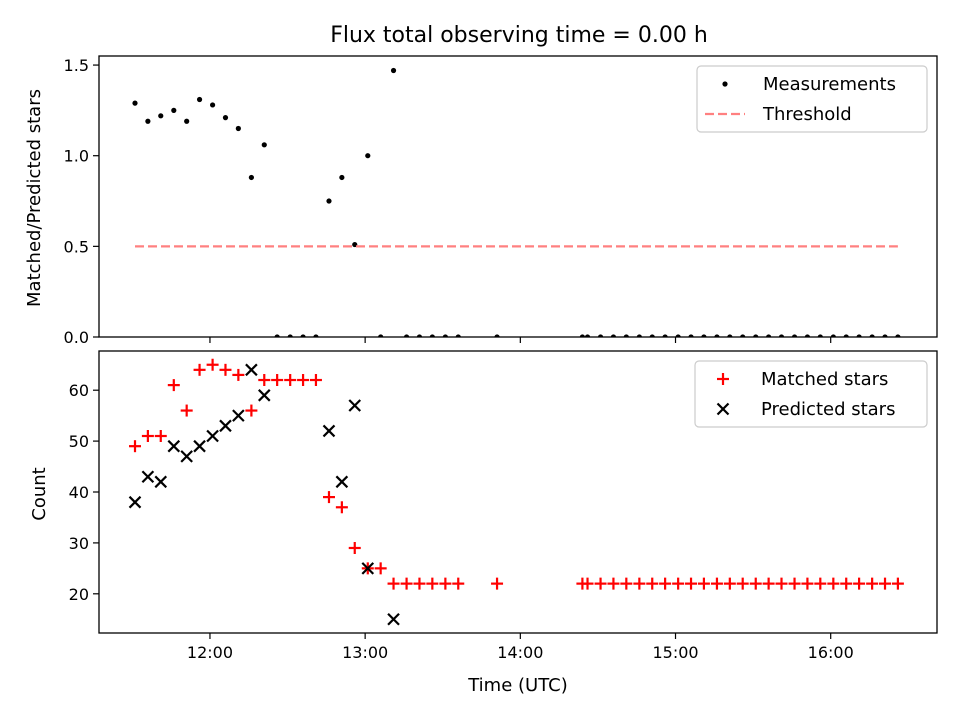 The image size is (960, 724). I want to click on ratio-y-tick-label: 0.0, so click(76, 337).